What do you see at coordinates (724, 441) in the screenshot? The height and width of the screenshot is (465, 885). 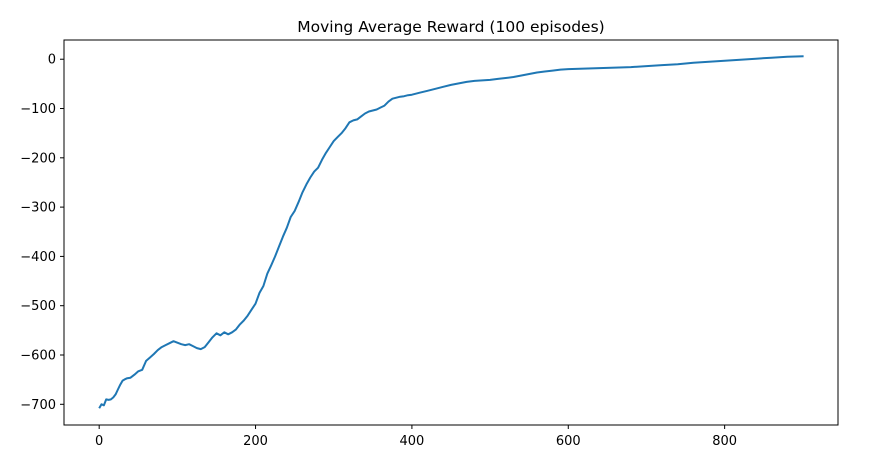 I see `x-tick-label: 800` at bounding box center [724, 441].